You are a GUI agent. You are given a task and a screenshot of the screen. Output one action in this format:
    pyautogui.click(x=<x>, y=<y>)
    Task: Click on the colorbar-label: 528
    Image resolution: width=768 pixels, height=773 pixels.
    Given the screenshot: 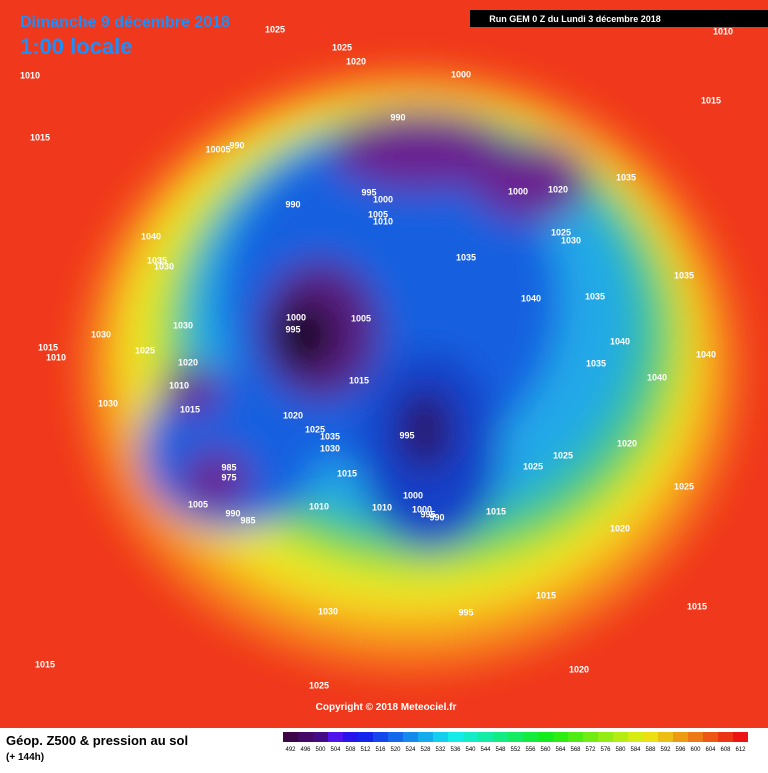 What is the action you would take?
    pyautogui.click(x=425, y=750)
    